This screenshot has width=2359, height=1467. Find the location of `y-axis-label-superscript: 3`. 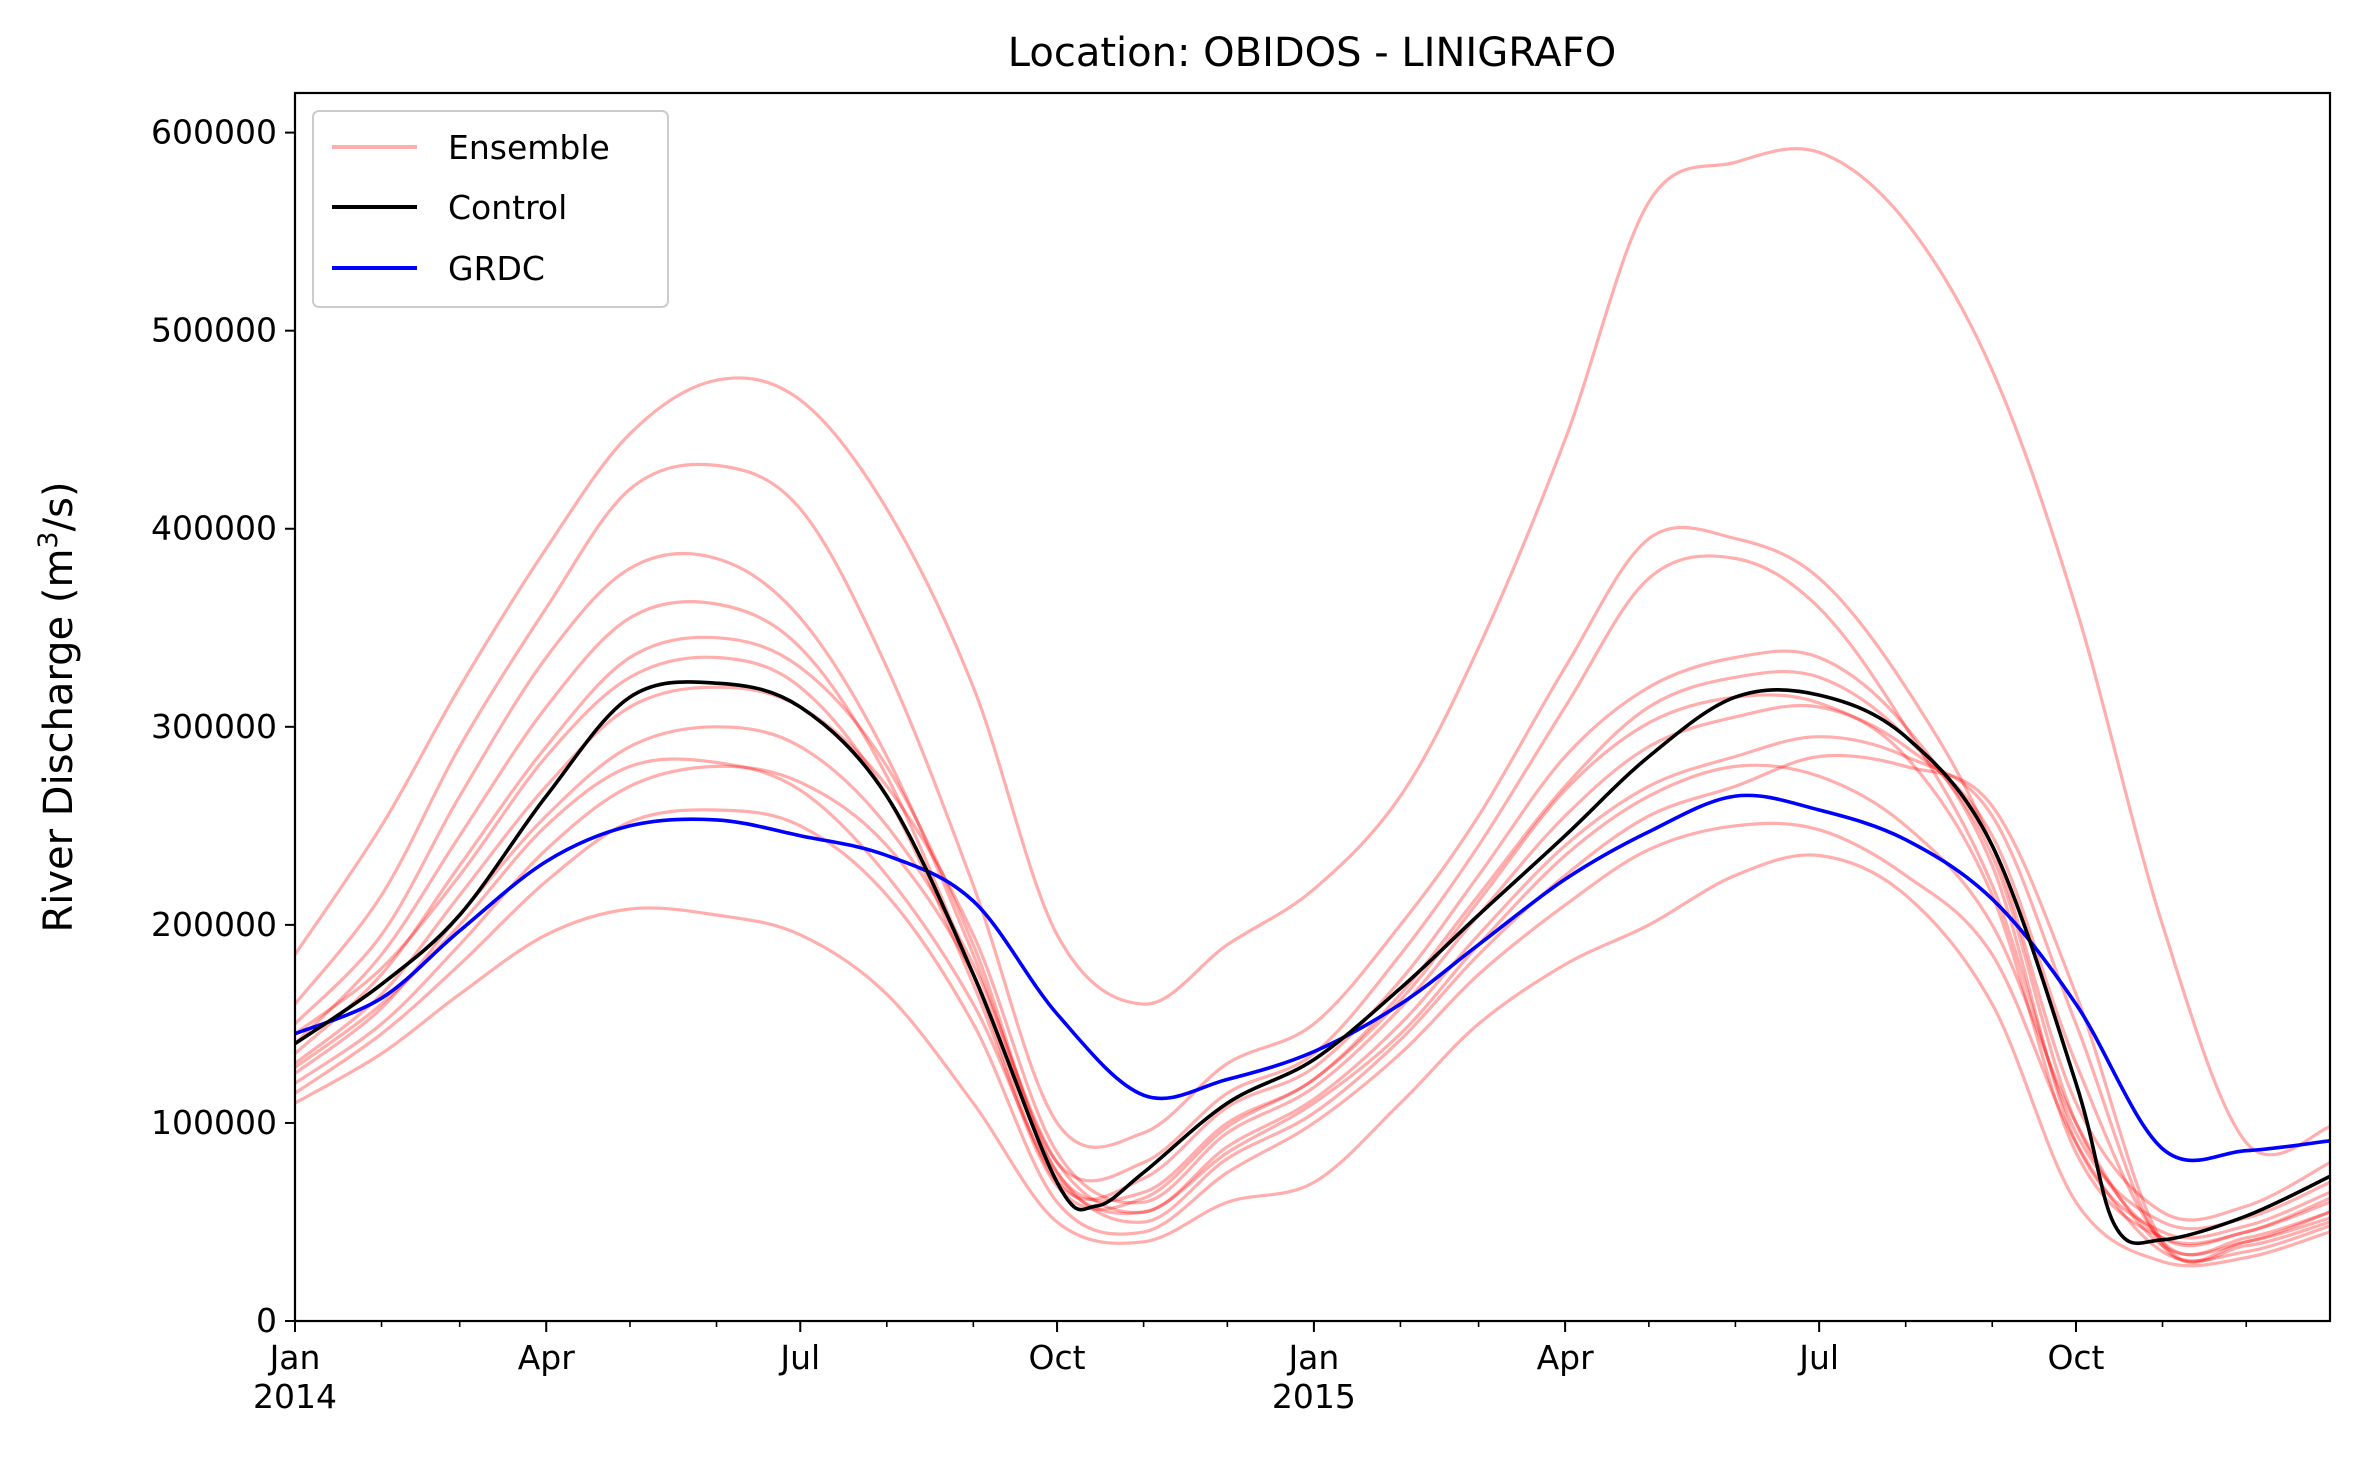

y-axis-label-superscript: 3 is located at coordinates (48, 539).